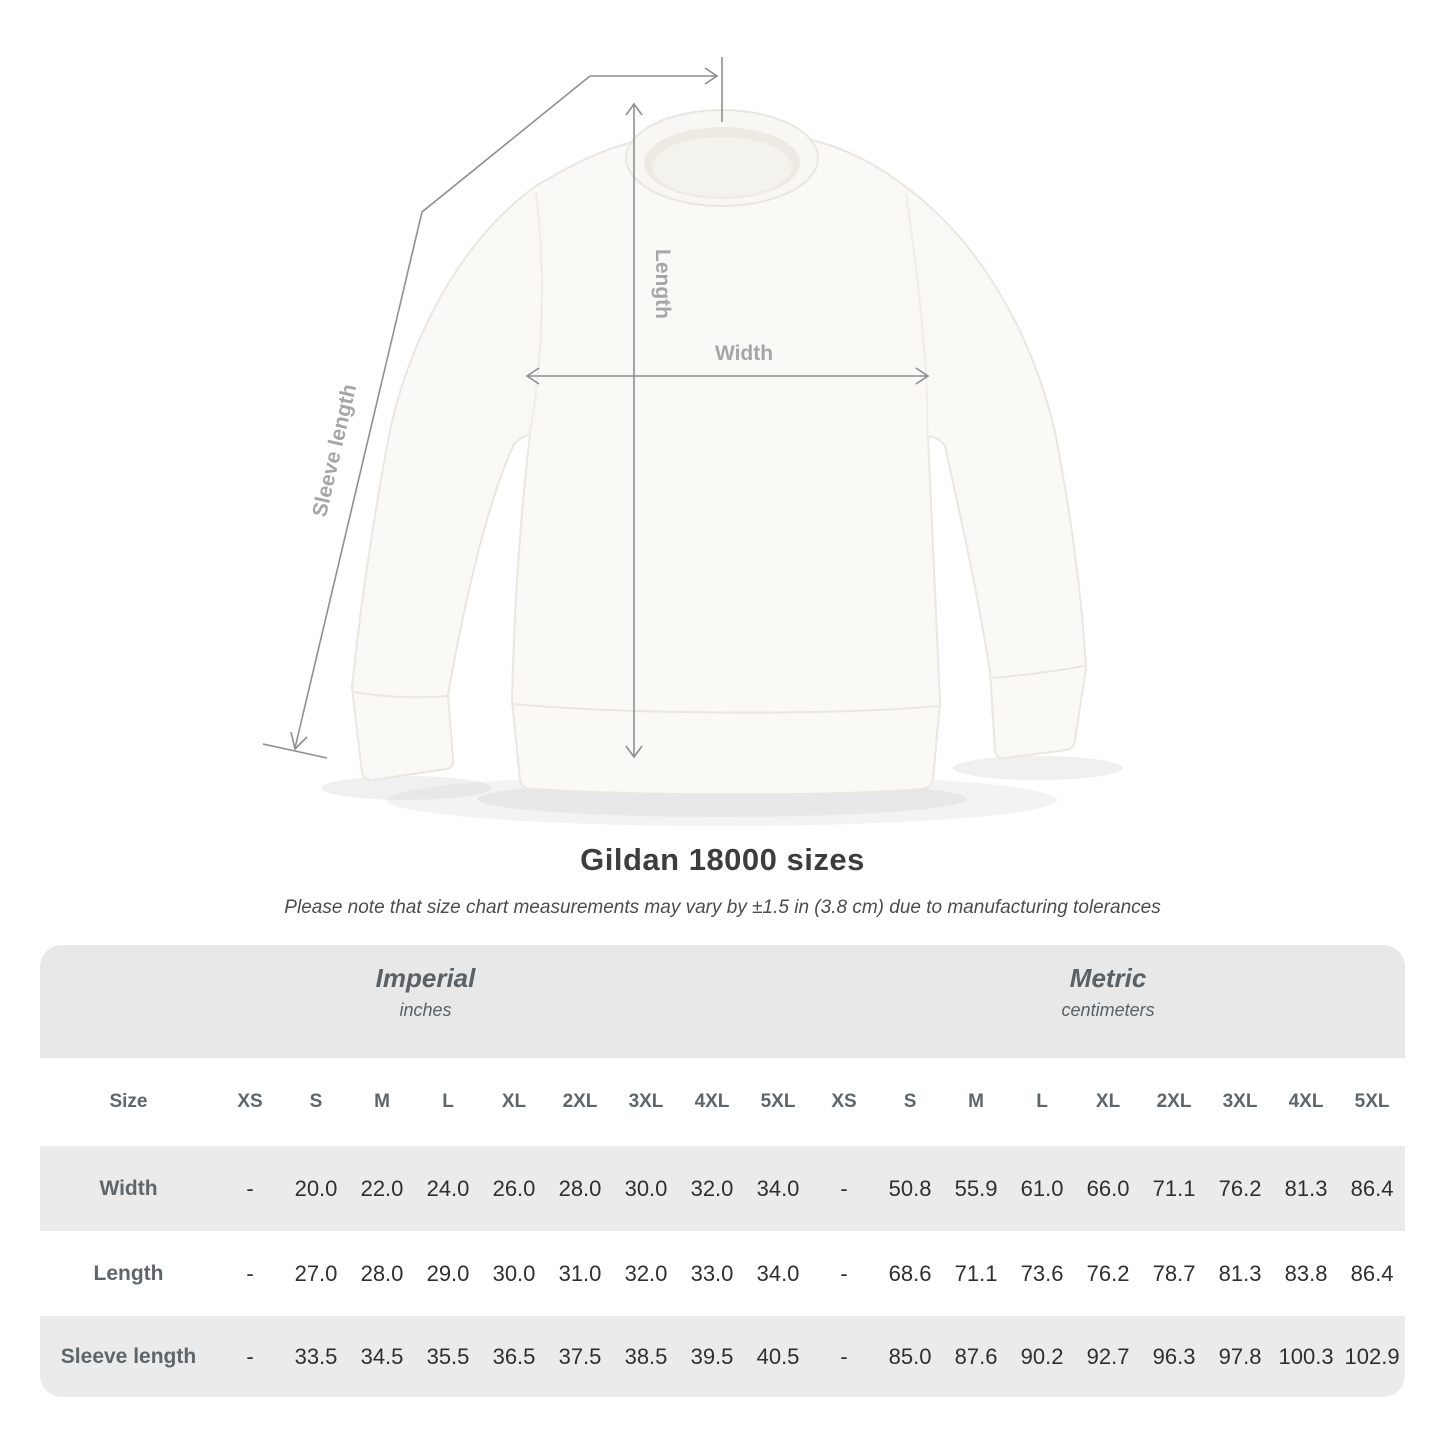 This screenshot has width=1445, height=1445. What do you see at coordinates (401, 695) in the screenshot?
I see `left-cuff-seam` at bounding box center [401, 695].